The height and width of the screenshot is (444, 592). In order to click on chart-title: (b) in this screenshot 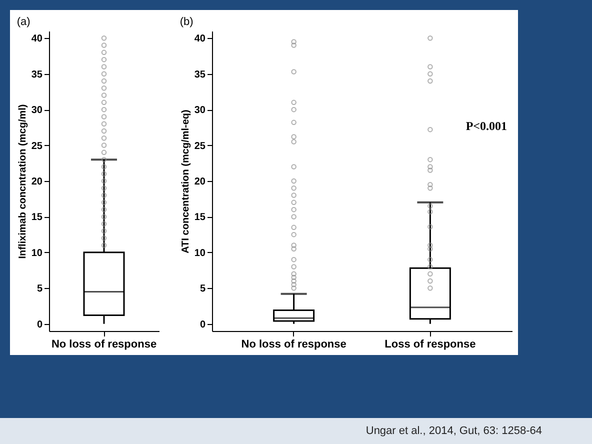, I will do `click(187, 22)`.